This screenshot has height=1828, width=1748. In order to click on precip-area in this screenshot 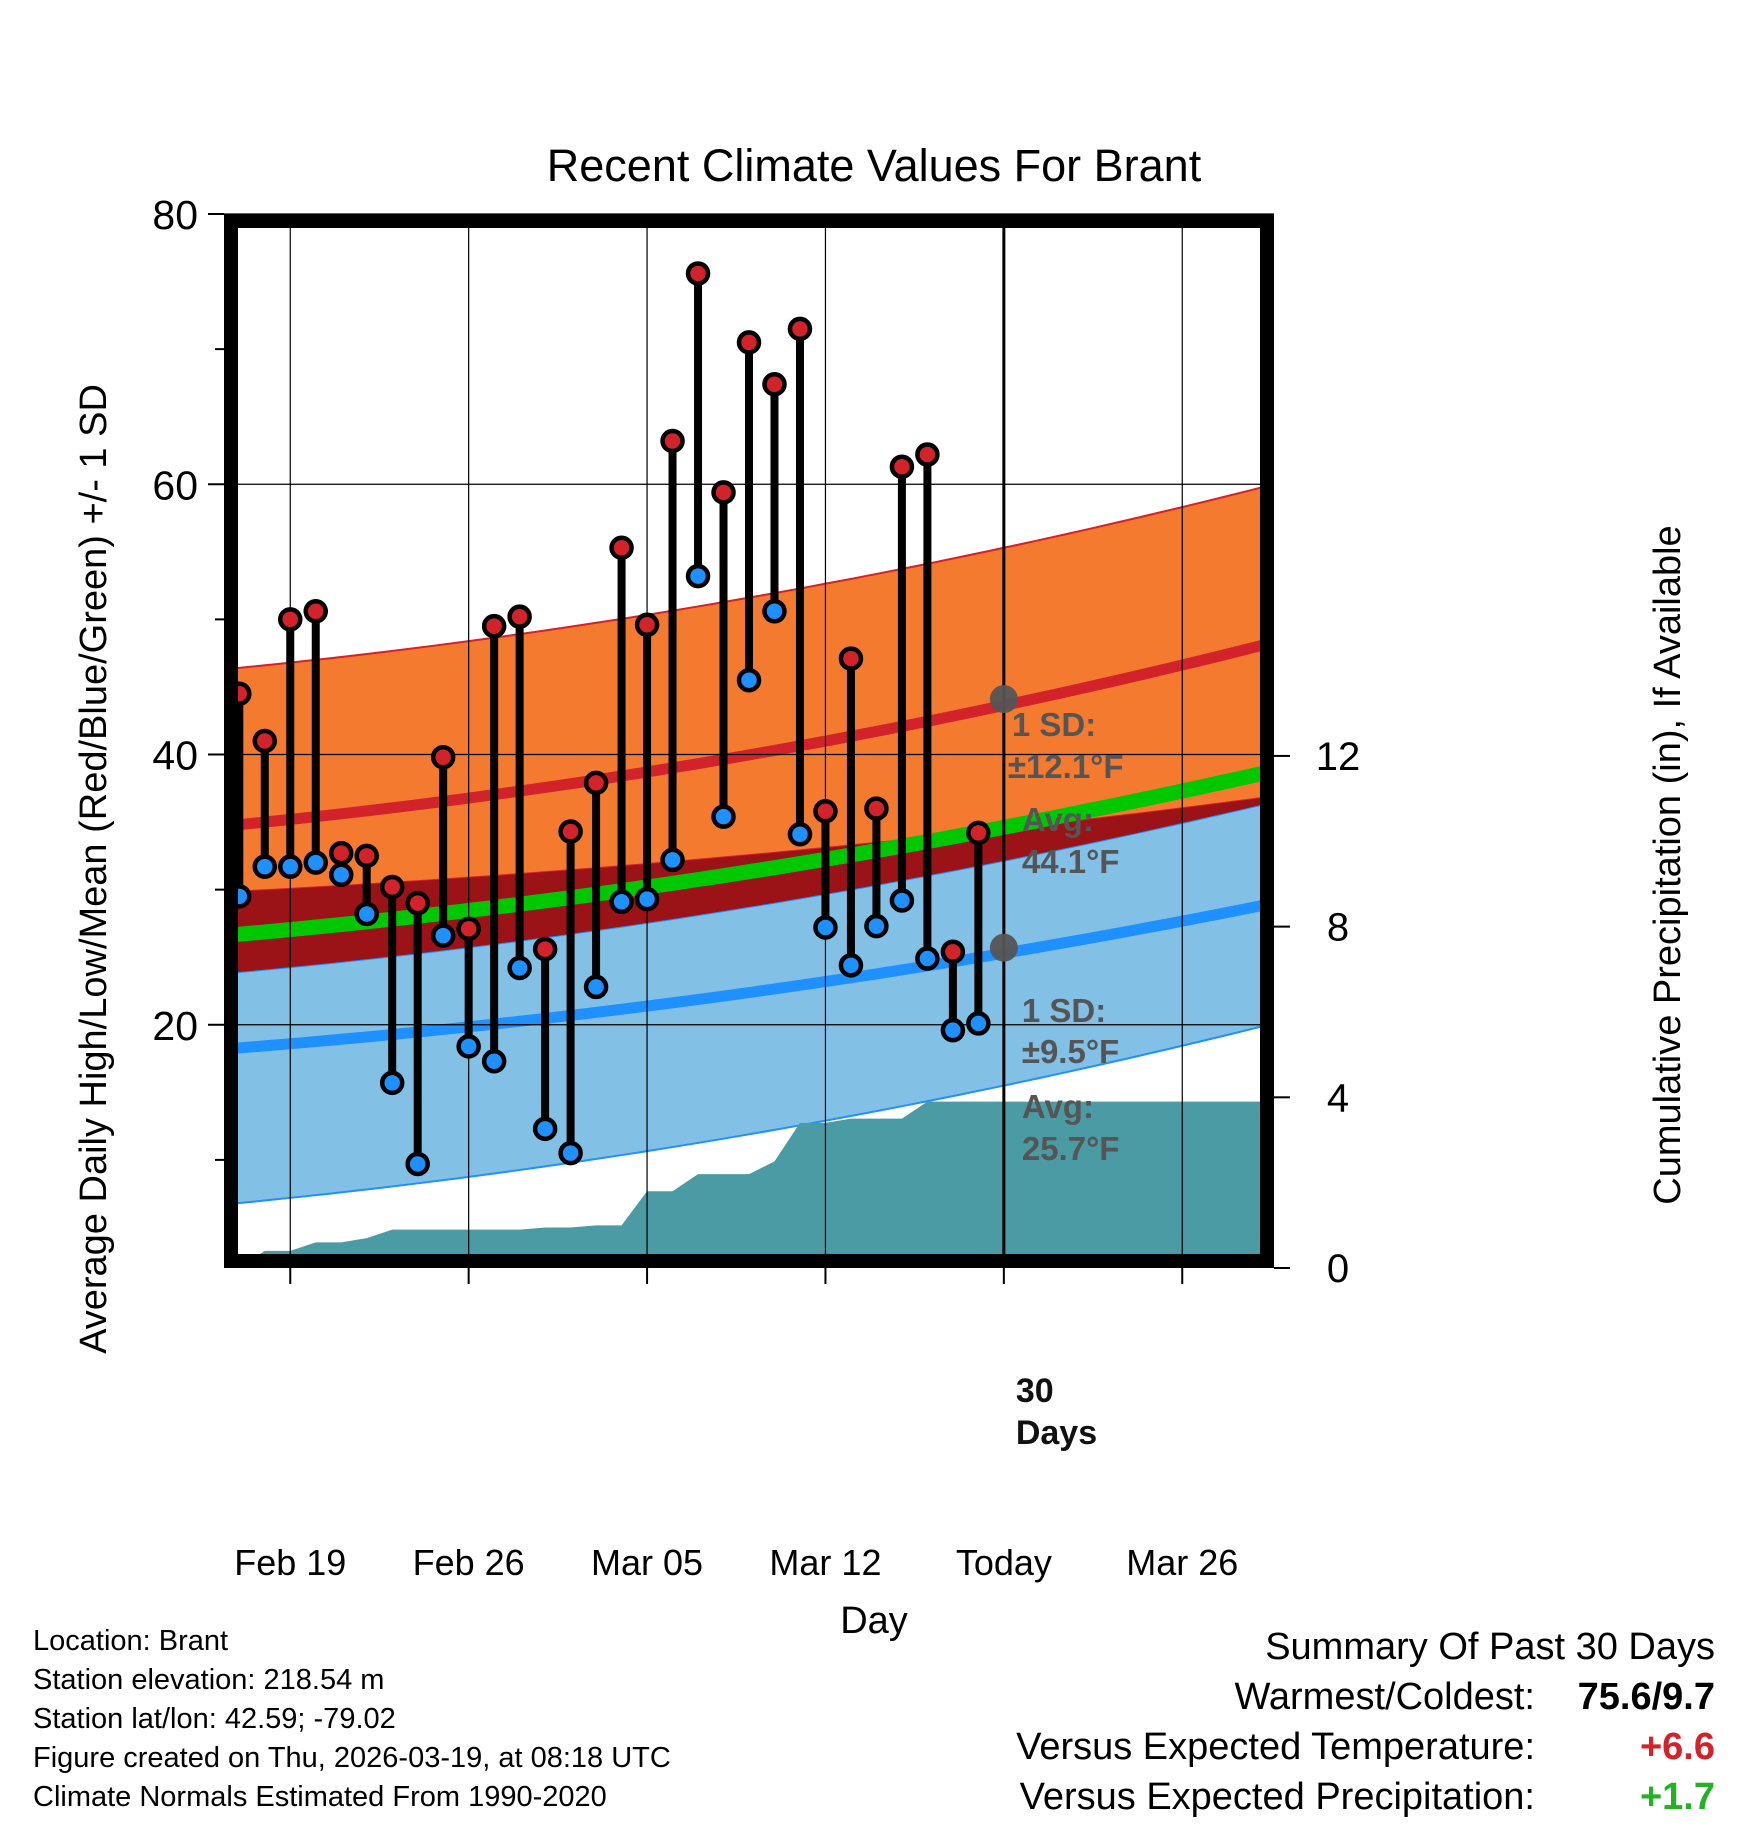, I will do `click(756, 1184)`.